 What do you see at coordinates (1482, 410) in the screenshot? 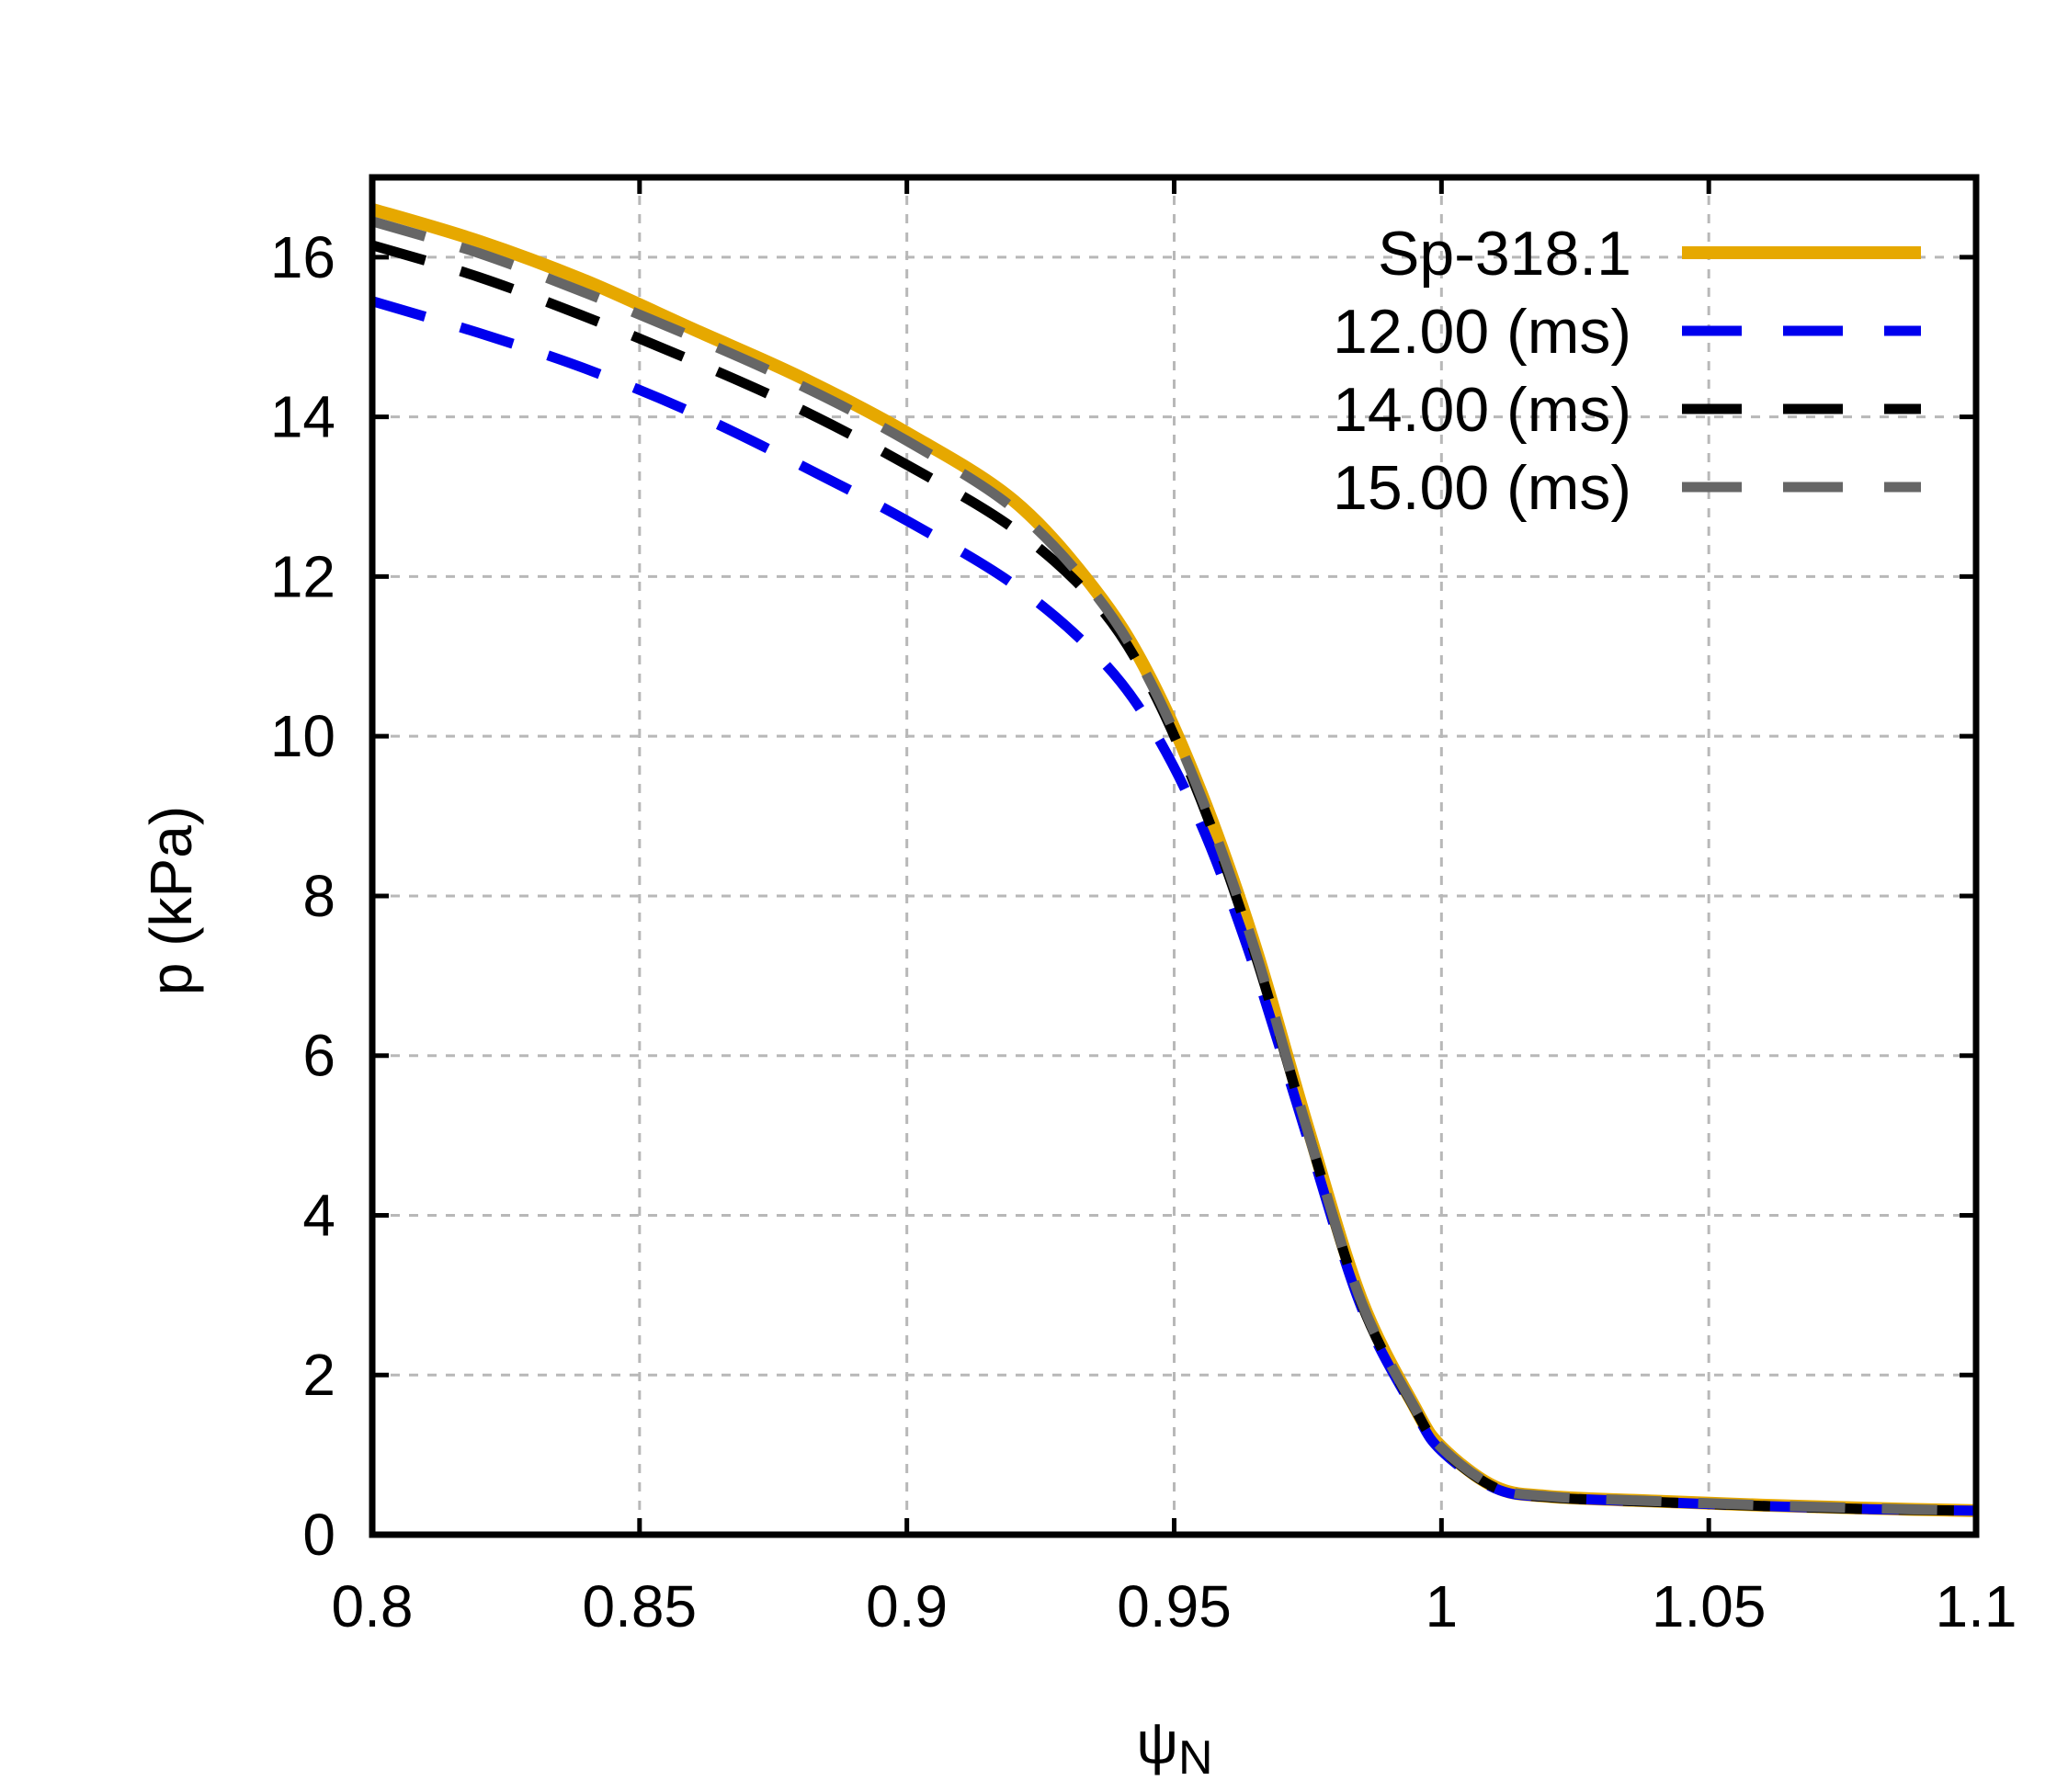
I see `legend-label: 14.00 (ms)` at bounding box center [1482, 410].